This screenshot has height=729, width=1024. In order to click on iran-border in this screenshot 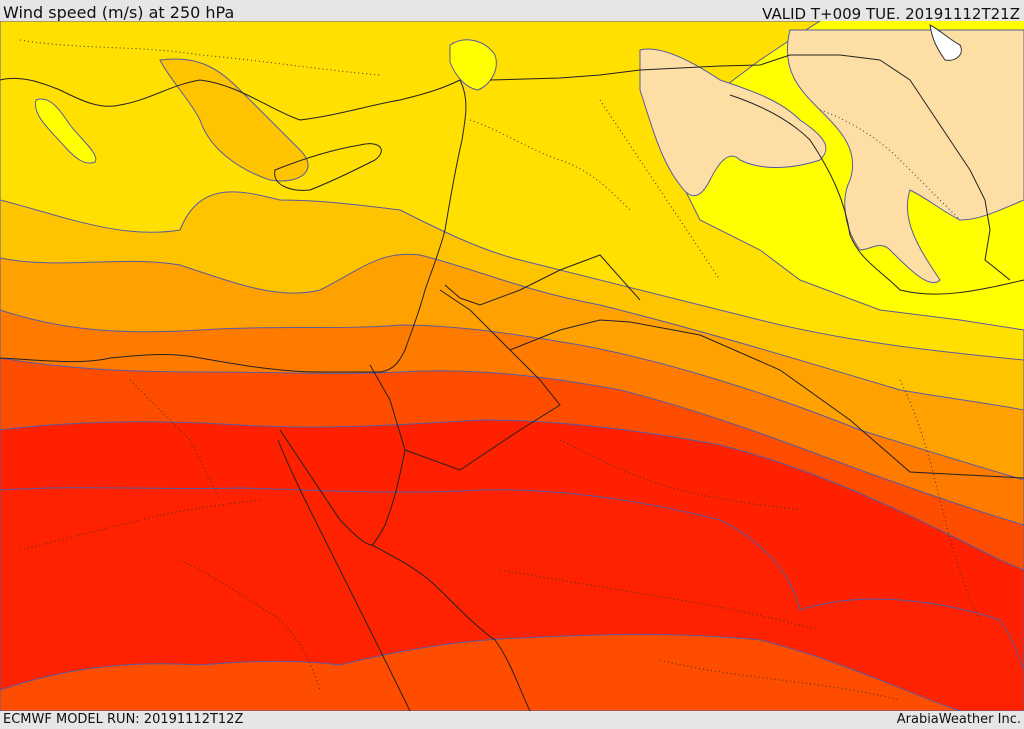, I will do `click(945, 170)`.